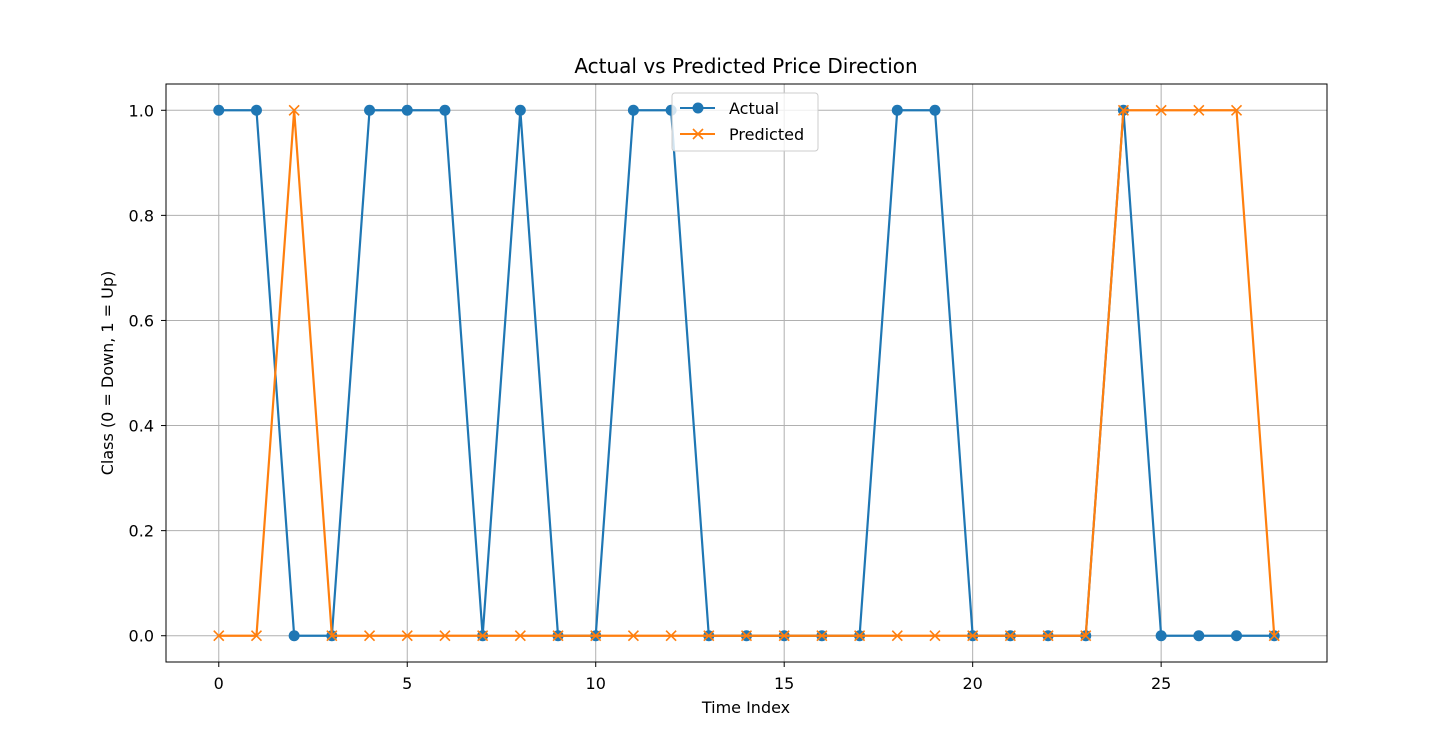  What do you see at coordinates (745, 707) in the screenshot?
I see `x-axis-label: Time Index` at bounding box center [745, 707].